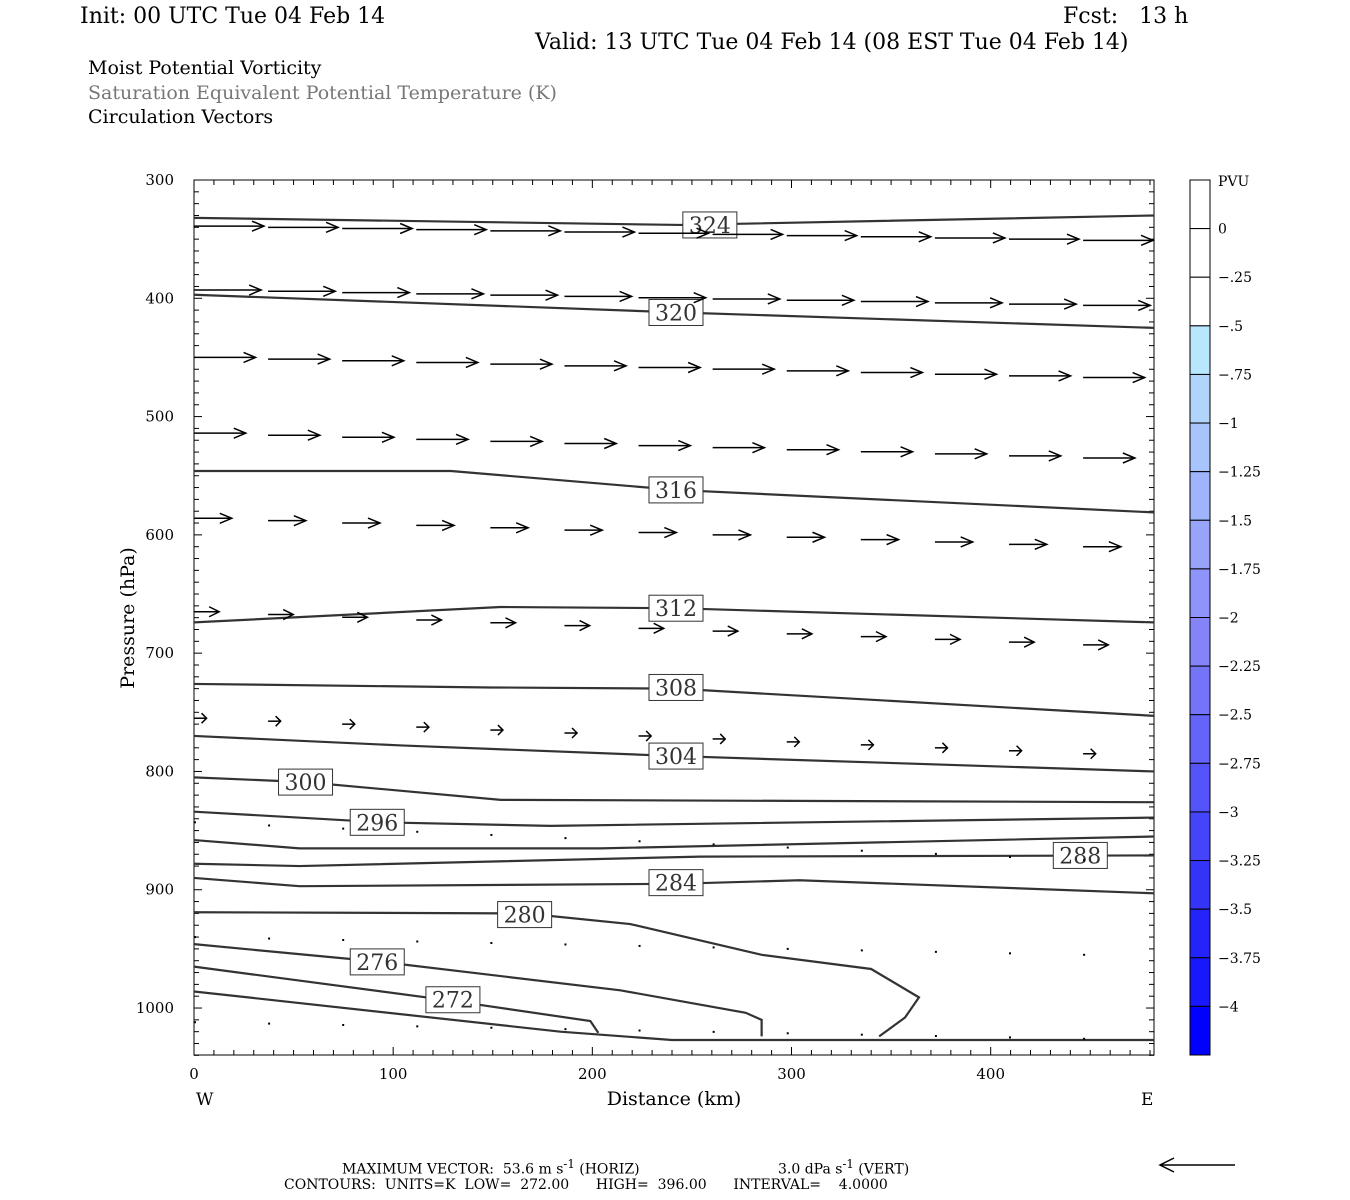 The height and width of the screenshot is (1200, 1350). Describe the element at coordinates (159, 535) in the screenshot. I see `y-tick-label: 600` at that location.